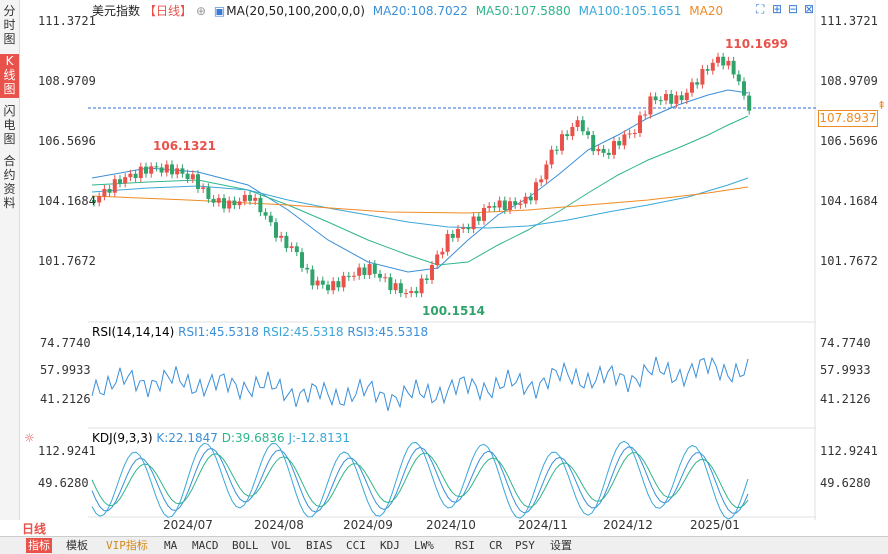 Image resolution: width=888 pixels, height=554 pixels. What do you see at coordinates (168, 11) in the screenshot?
I see `period-label: 【日线】` at bounding box center [168, 11].